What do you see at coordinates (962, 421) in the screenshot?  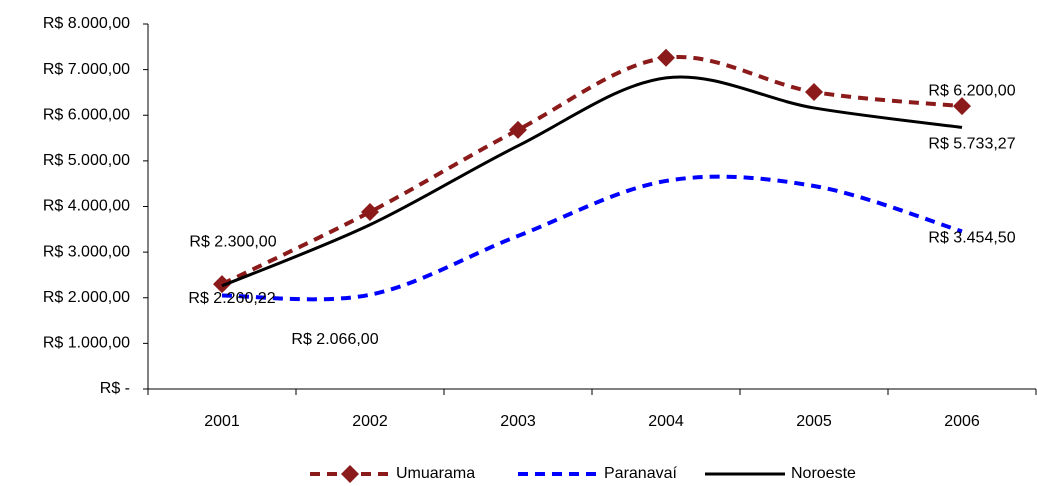 I see `x-tick-label: 2006` at bounding box center [962, 421].